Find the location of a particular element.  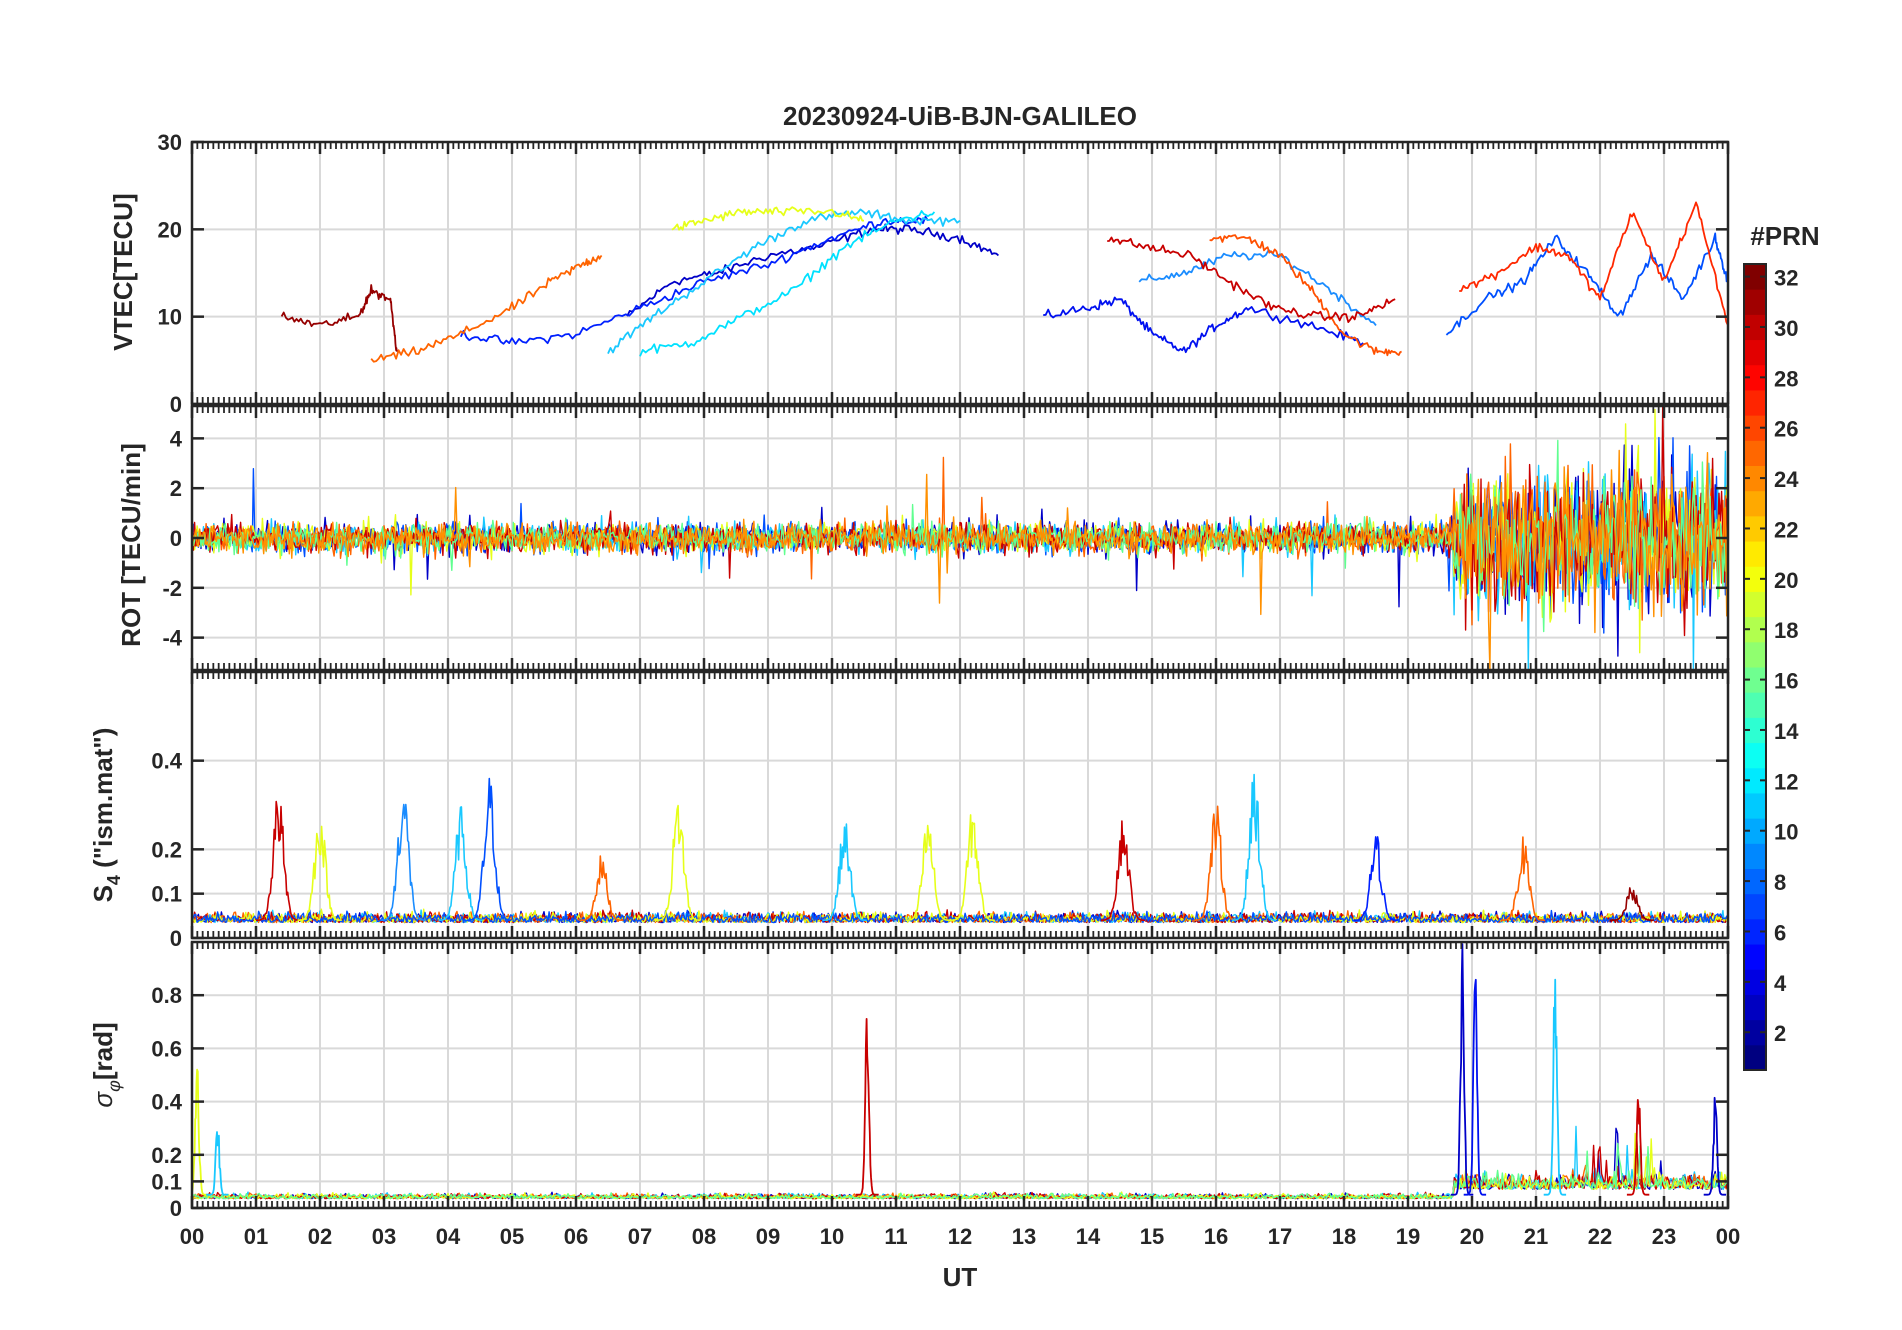

x-tick-label: 07 is located at coordinates (640, 1236).